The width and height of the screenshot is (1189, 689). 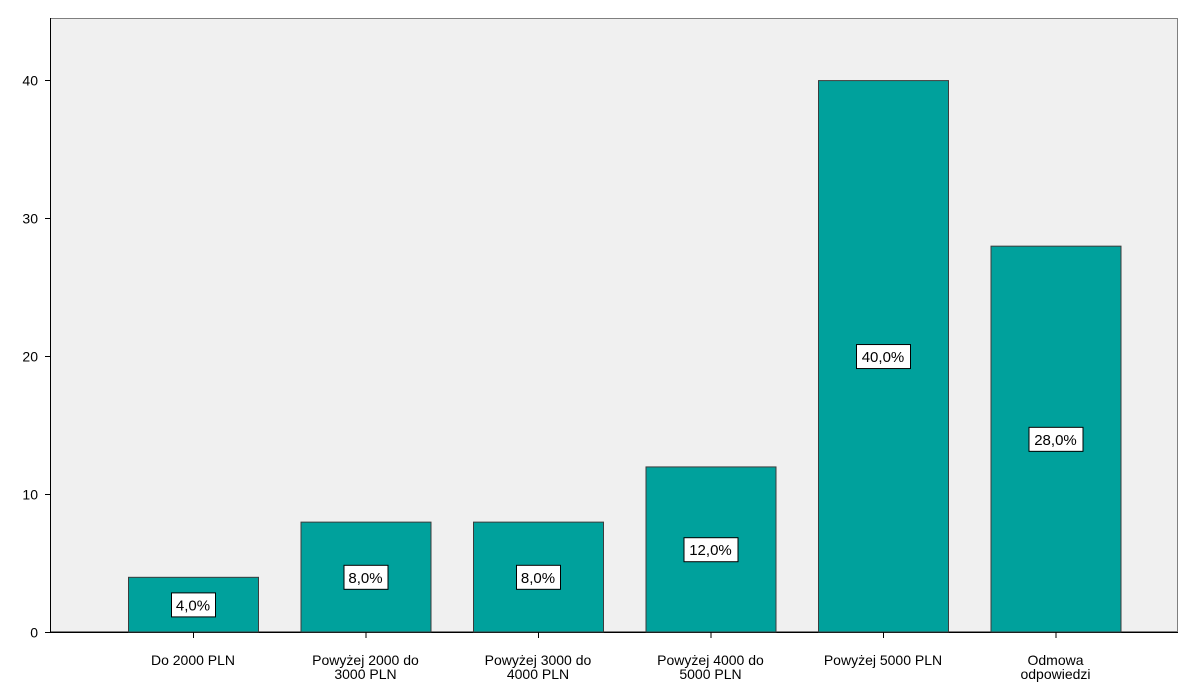 I want to click on data-label-3: 12,0%, so click(x=710, y=550).